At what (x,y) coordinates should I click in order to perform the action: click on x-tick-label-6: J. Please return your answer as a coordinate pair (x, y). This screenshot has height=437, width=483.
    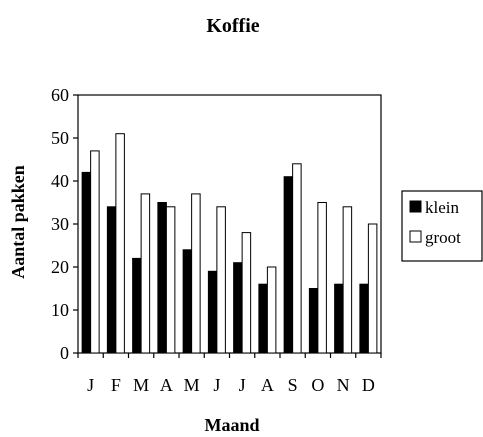
    Looking at the image, I should click on (242, 385).